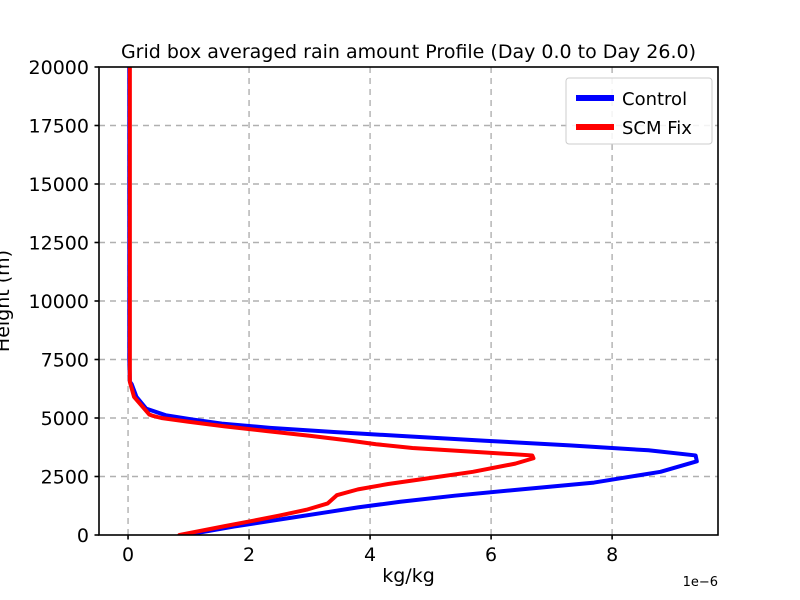 This screenshot has height=600, width=800. Describe the element at coordinates (612, 555) in the screenshot. I see `x-tick-label: 8` at that location.